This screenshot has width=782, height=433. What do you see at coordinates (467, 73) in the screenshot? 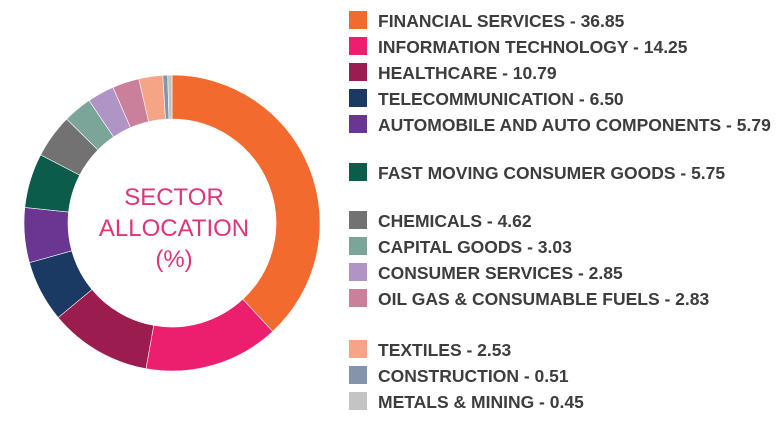
I see `legend-label: HEALTHCARE - 10.79` at bounding box center [467, 73].